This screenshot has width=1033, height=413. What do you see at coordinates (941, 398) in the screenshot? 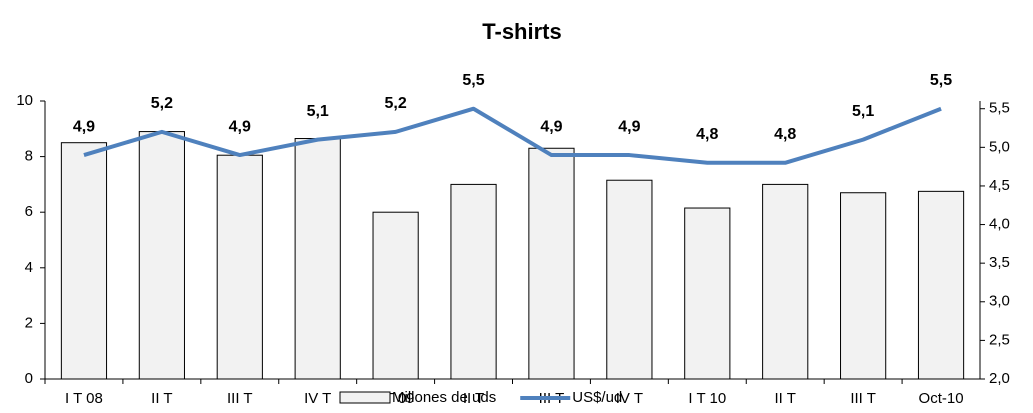
I see `x-tick-label: Oct-10` at bounding box center [941, 398].